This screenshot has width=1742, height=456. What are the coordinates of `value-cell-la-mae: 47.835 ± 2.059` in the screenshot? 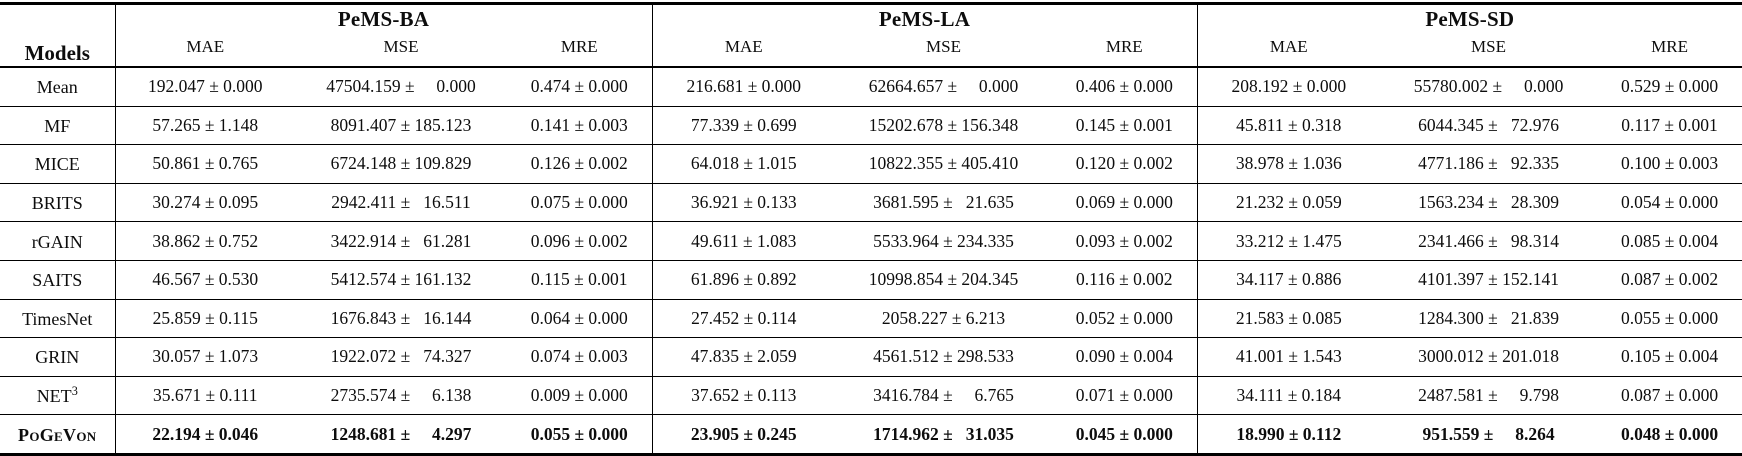 It's located at (743, 356).